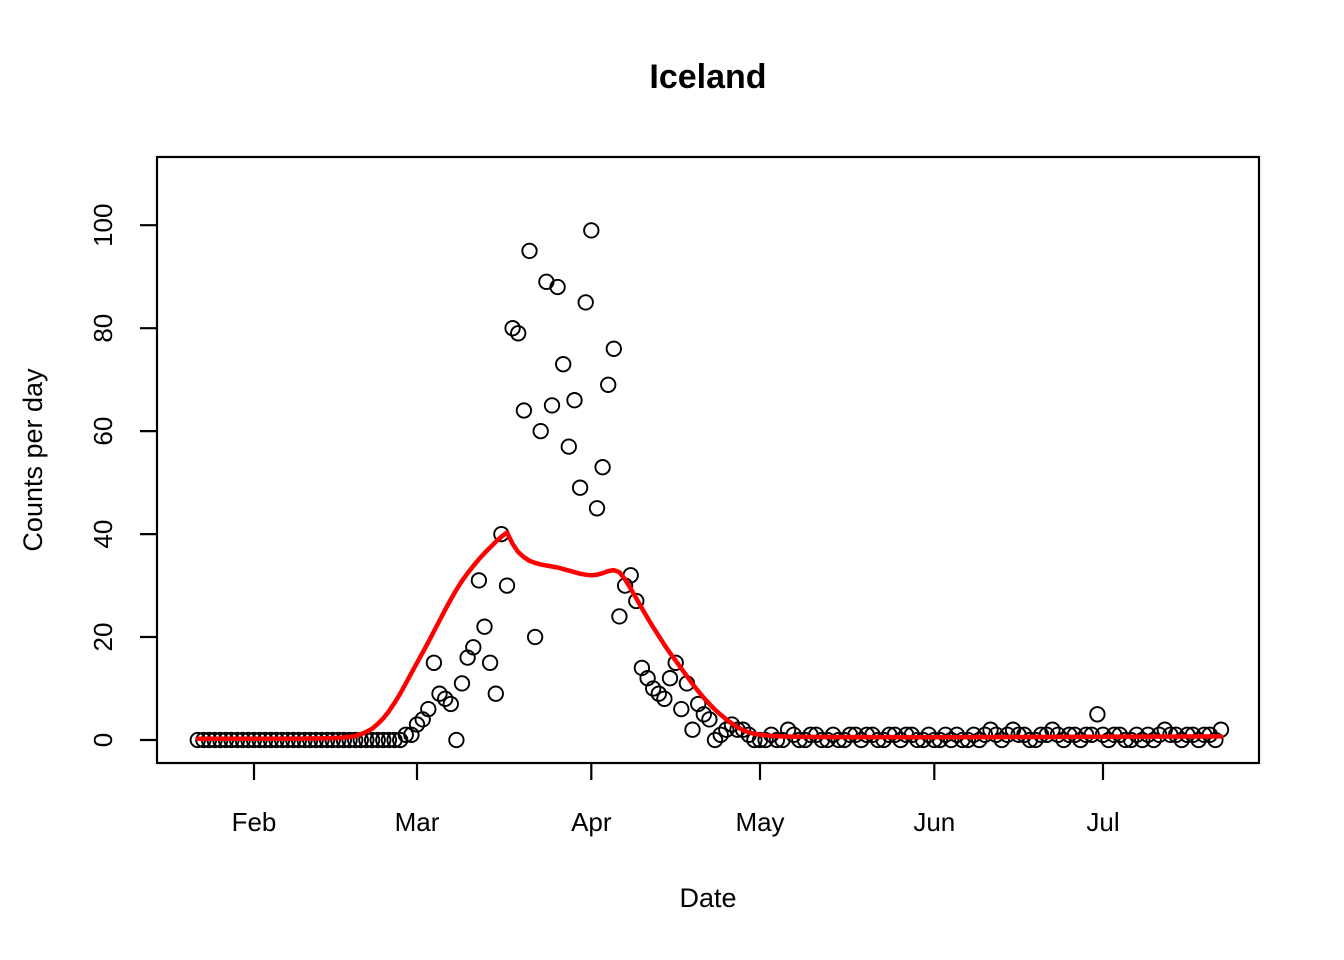  What do you see at coordinates (103, 431) in the screenshot?
I see `y-tick-label: 60` at bounding box center [103, 431].